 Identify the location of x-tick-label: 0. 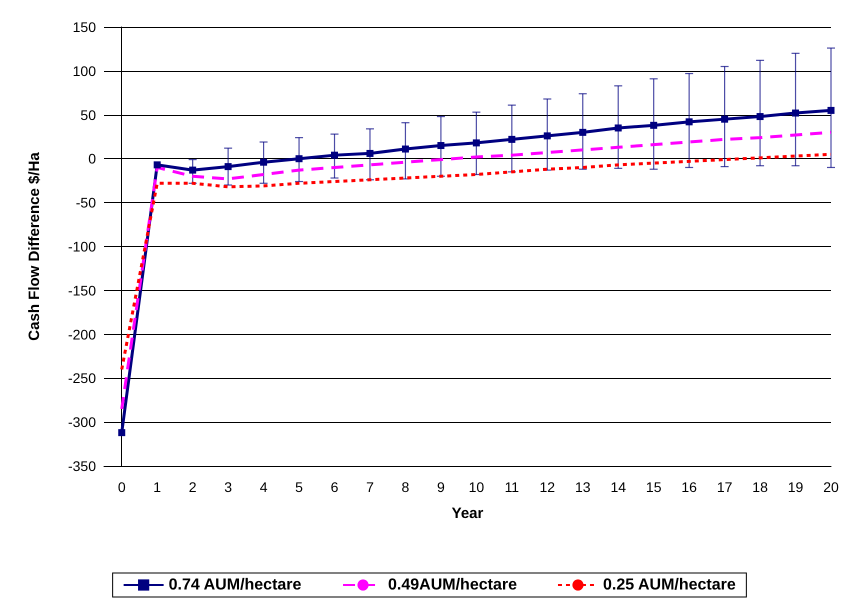
(122, 487).